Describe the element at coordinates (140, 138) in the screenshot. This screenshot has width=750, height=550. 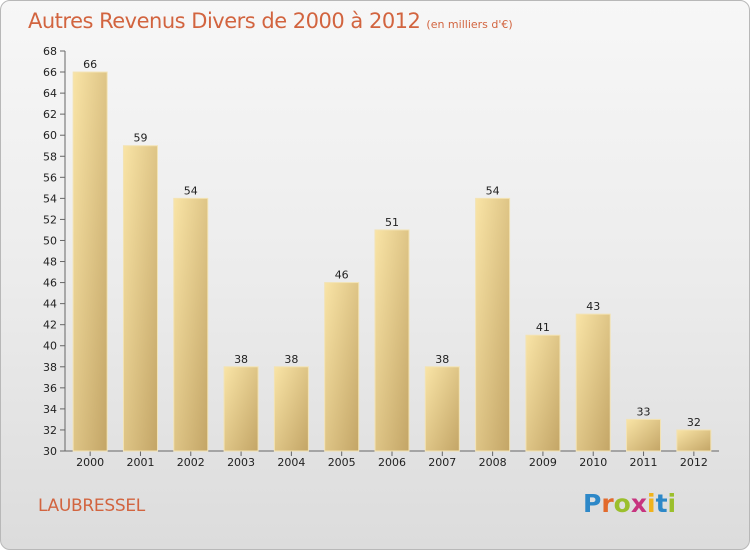
I see `bar-value-label: 59` at that location.